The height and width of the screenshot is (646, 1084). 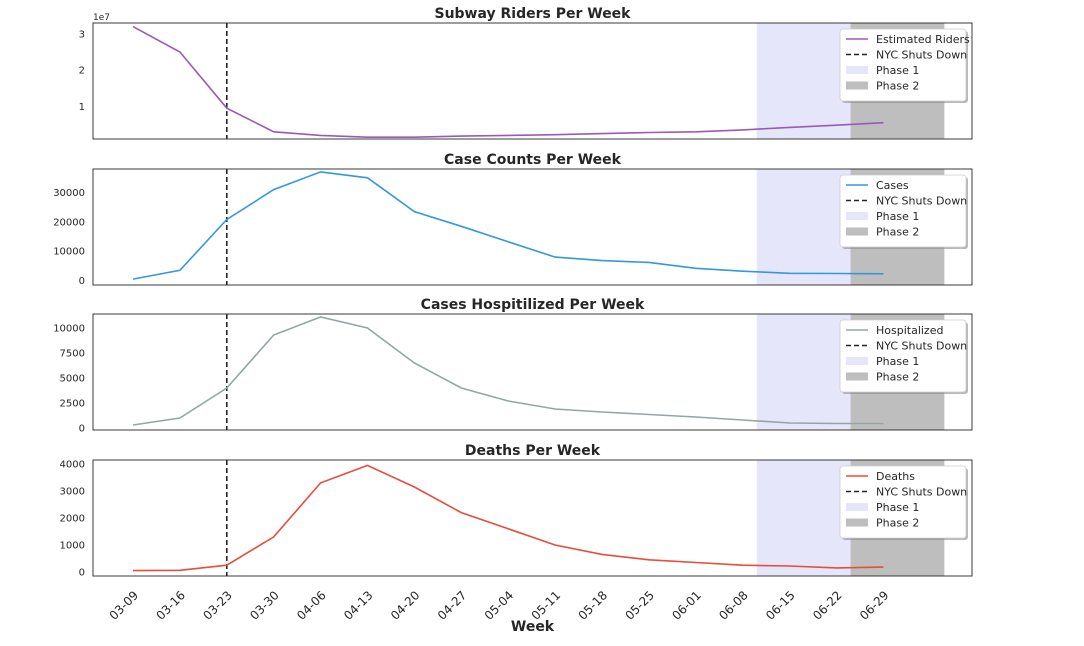 I want to click on y-tick-label: 2500, so click(x=72, y=404).